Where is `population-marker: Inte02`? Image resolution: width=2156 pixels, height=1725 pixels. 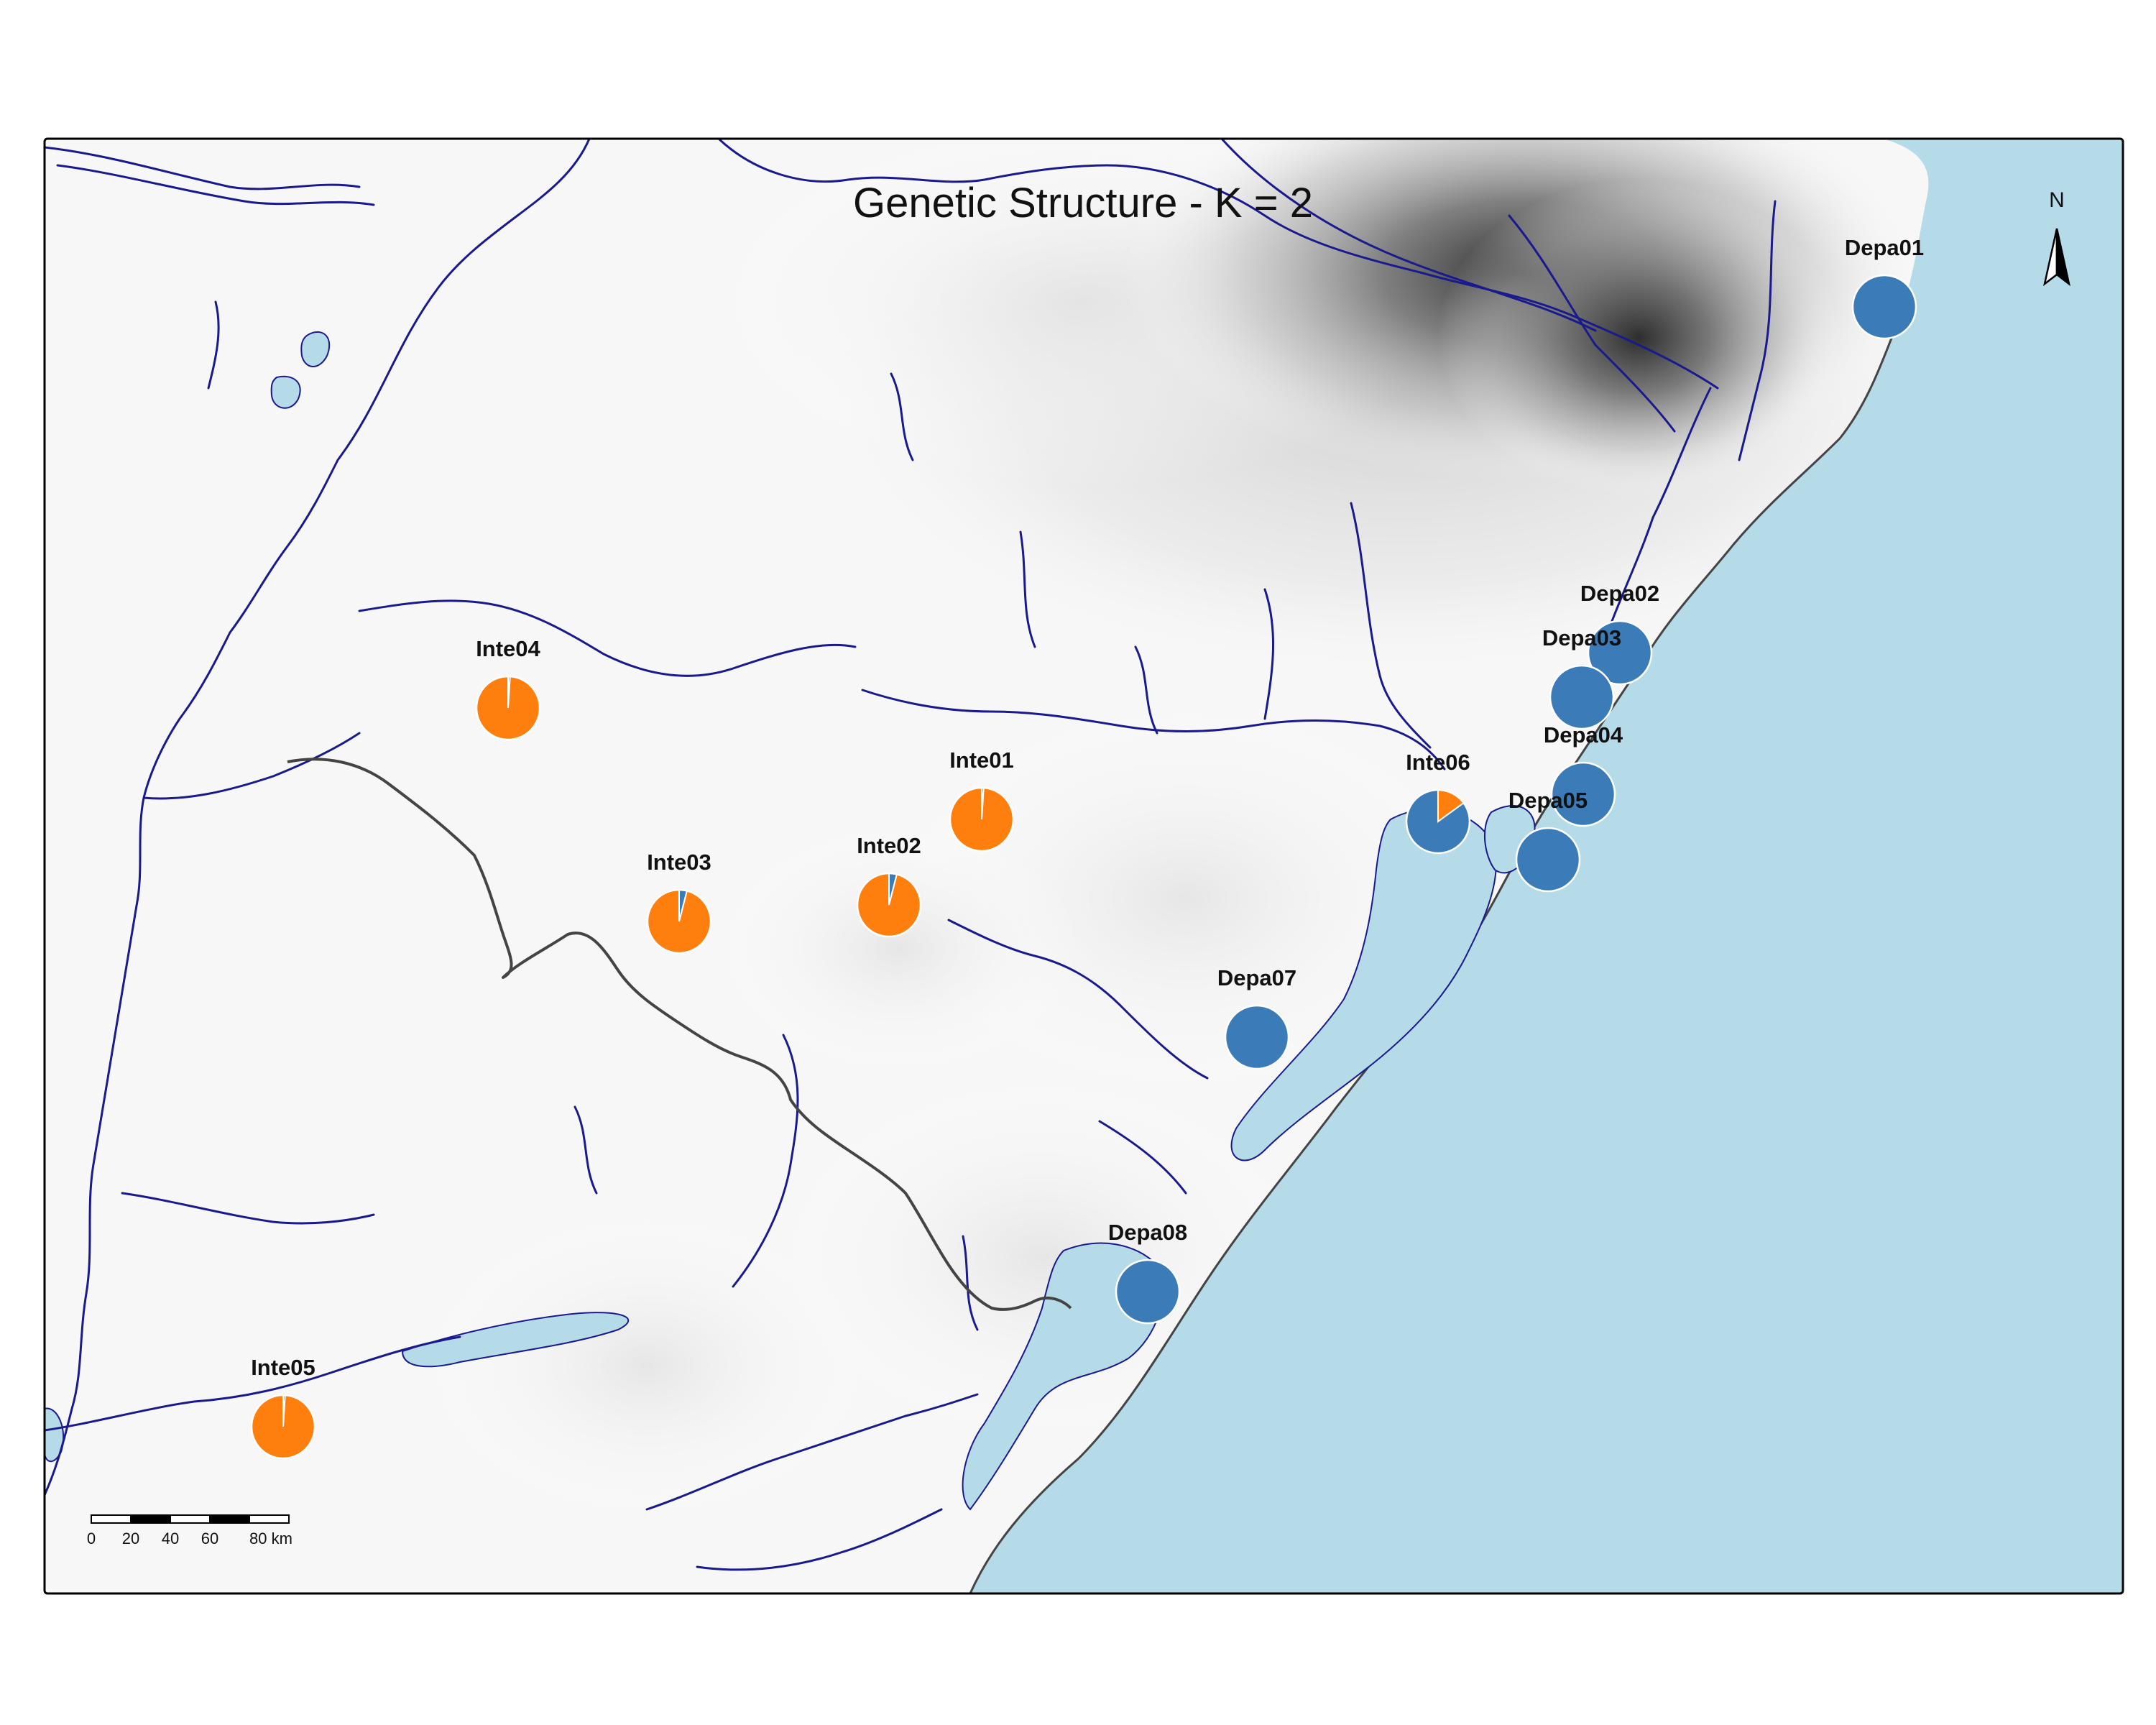 population-marker: Inte02 is located at coordinates (889, 885).